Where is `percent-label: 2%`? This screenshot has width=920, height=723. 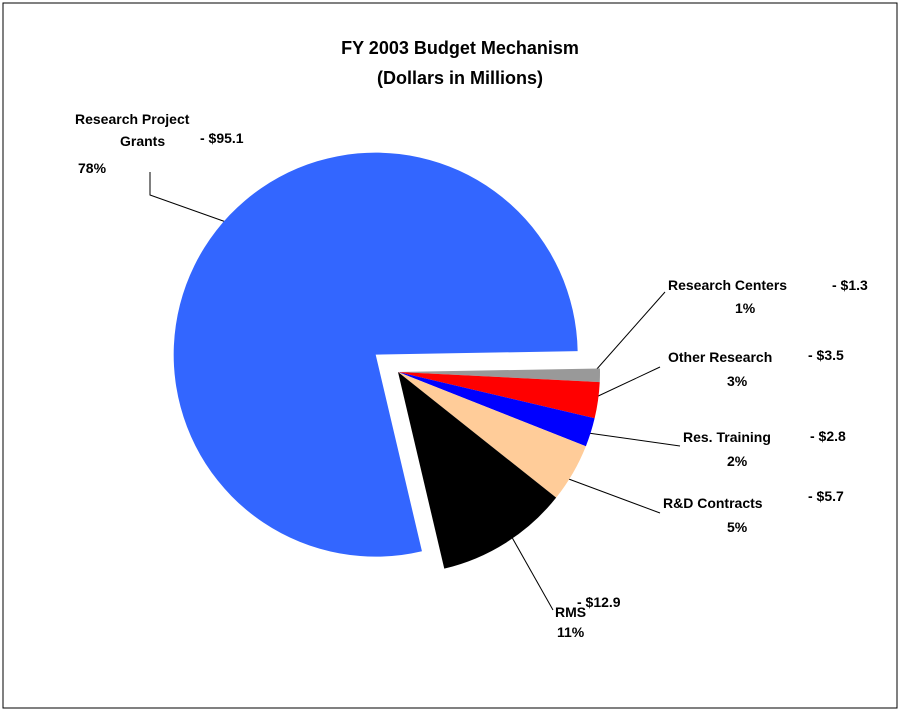 percent-label: 2% is located at coordinates (737, 461).